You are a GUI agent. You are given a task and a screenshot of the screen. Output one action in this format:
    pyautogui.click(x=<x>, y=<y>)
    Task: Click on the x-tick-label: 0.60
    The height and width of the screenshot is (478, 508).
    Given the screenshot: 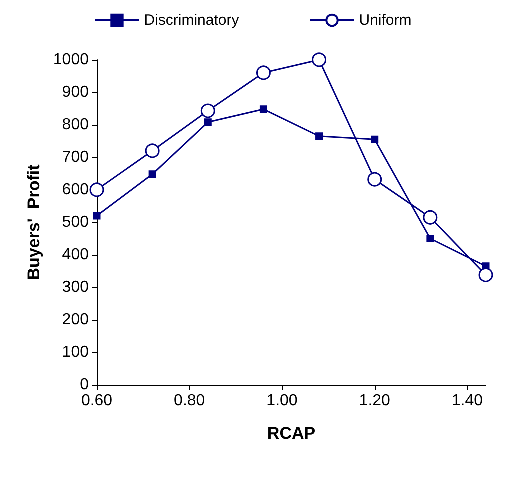 What is the action you would take?
    pyautogui.click(x=97, y=401)
    